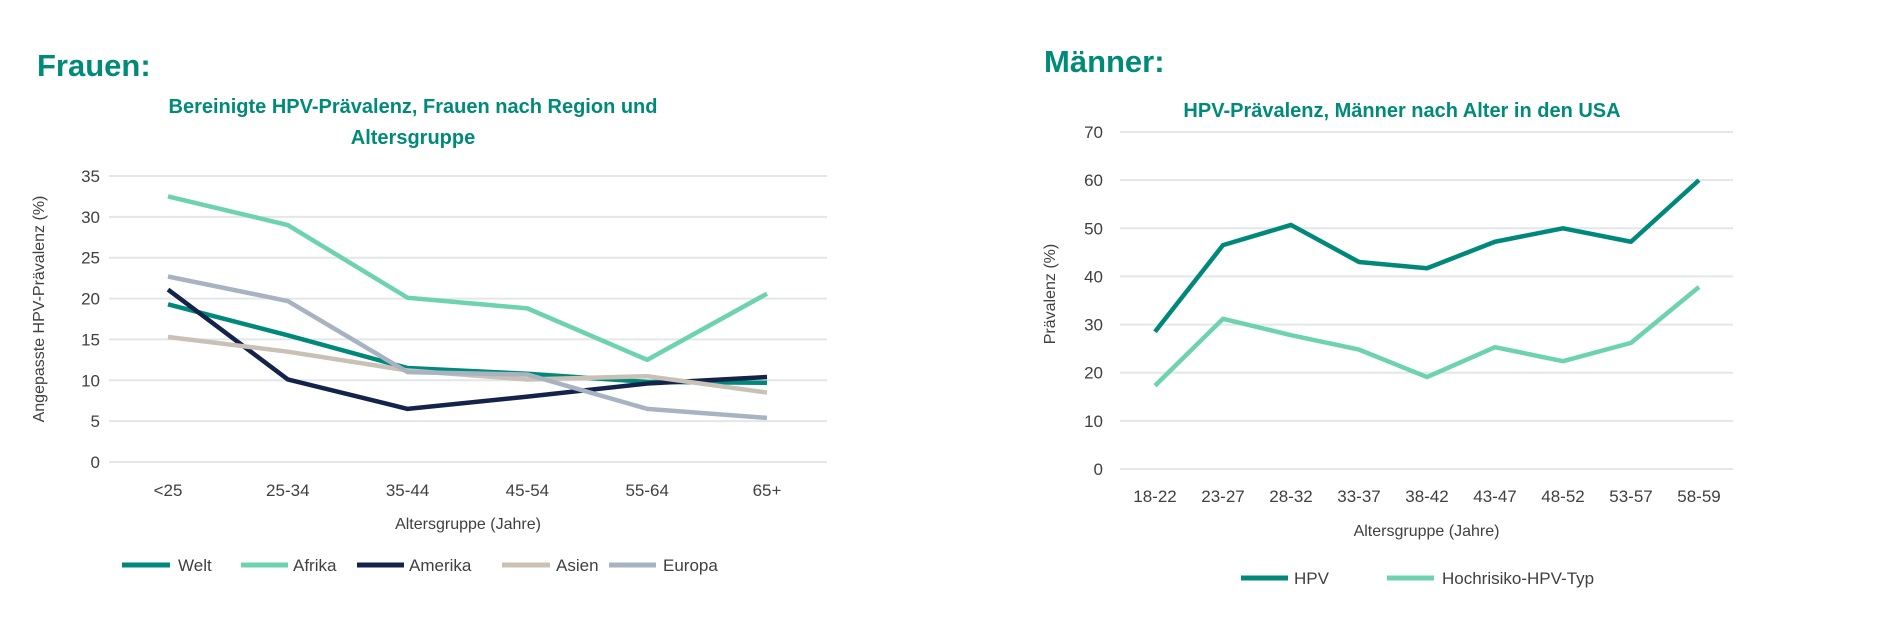 The height and width of the screenshot is (639, 1894). Describe the element at coordinates (1562, 496) in the screenshot. I see `x-tick-label: 48-52` at that location.